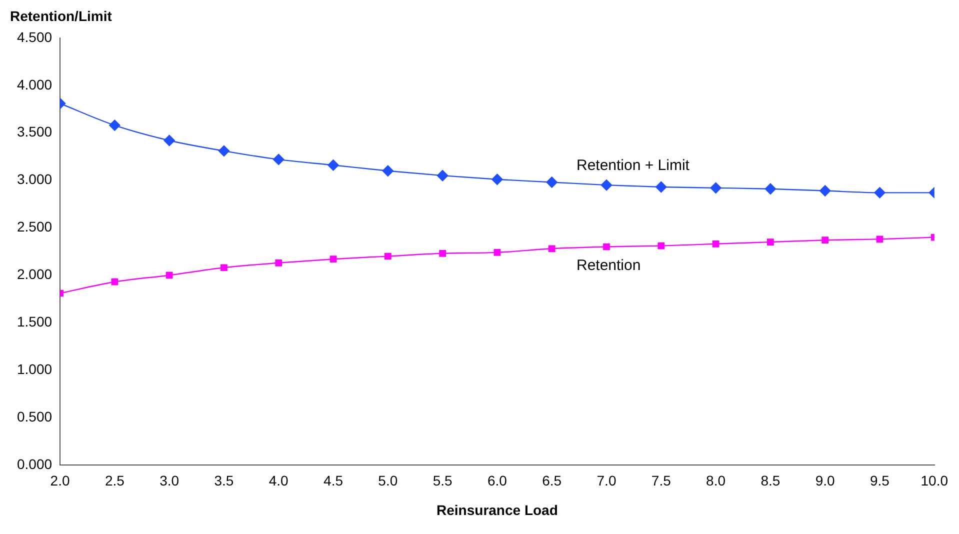 Image resolution: width=959 pixels, height=534 pixels. Describe the element at coordinates (278, 480) in the screenshot. I see `x-tick-label: 4.0` at that location.